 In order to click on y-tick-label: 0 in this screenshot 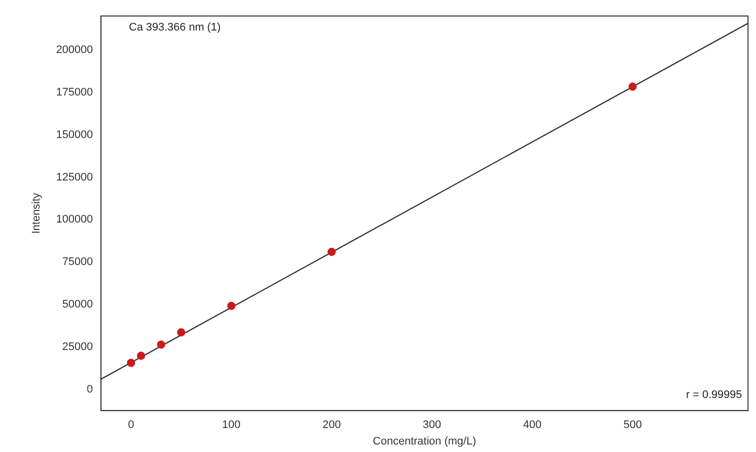, I will do `click(89, 389)`.